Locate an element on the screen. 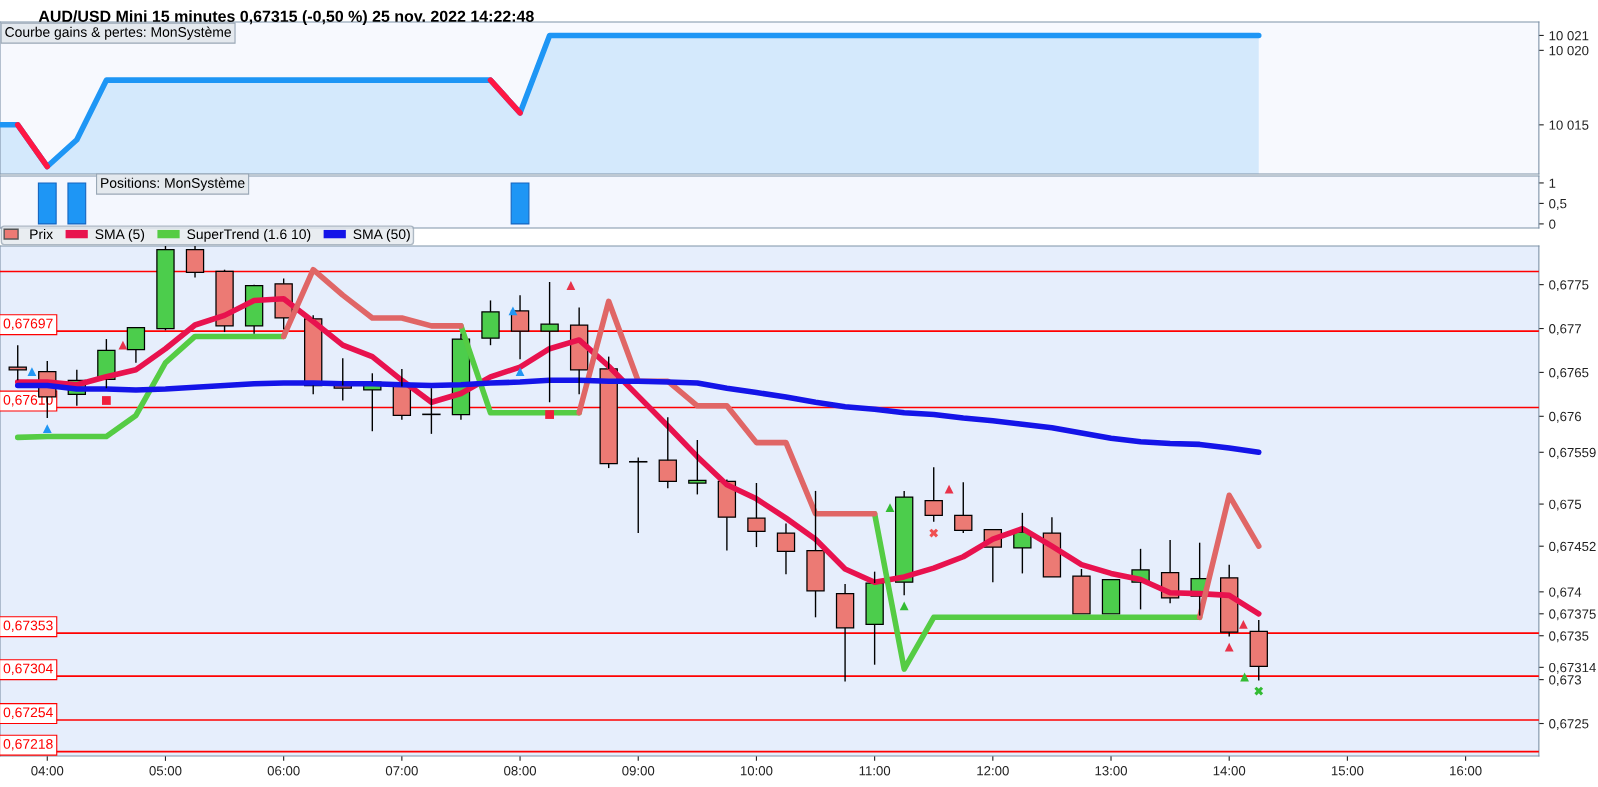 Image resolution: width=1598 pixels, height=787 pixels. x-tick-label: 15:00 is located at coordinates (1347, 771).